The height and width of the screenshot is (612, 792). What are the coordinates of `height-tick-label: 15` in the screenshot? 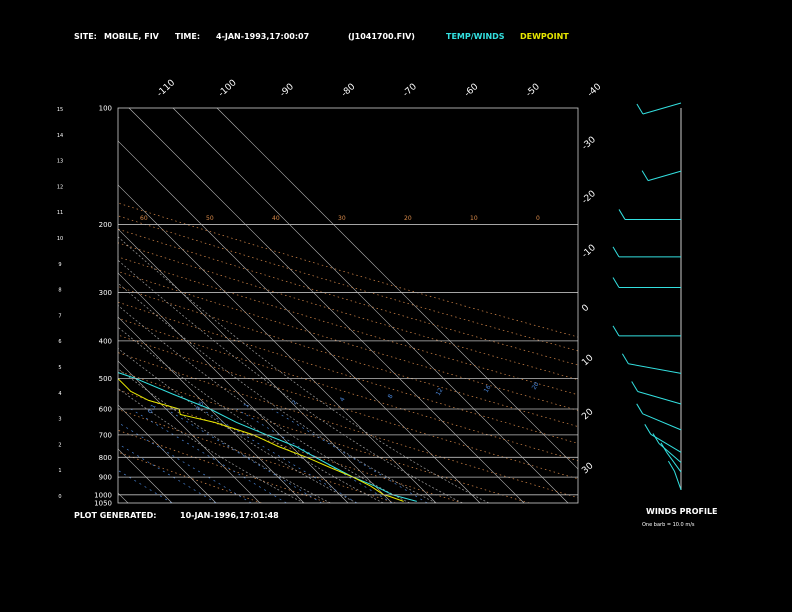 It's located at (60, 110).